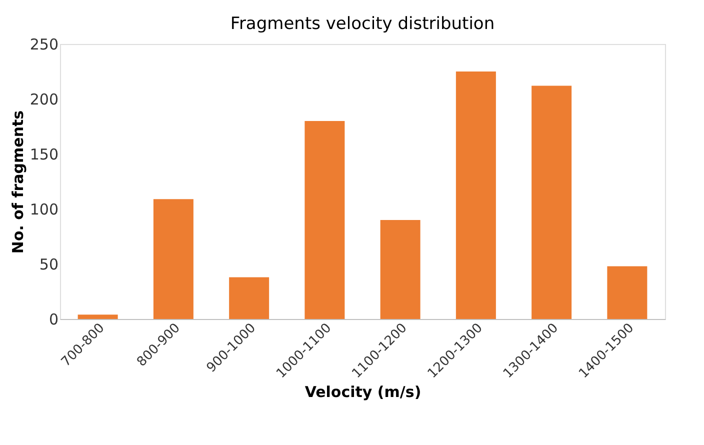 This screenshot has width=704, height=445. What do you see at coordinates (53, 319) in the screenshot?
I see `y-tick-label: 0` at bounding box center [53, 319].